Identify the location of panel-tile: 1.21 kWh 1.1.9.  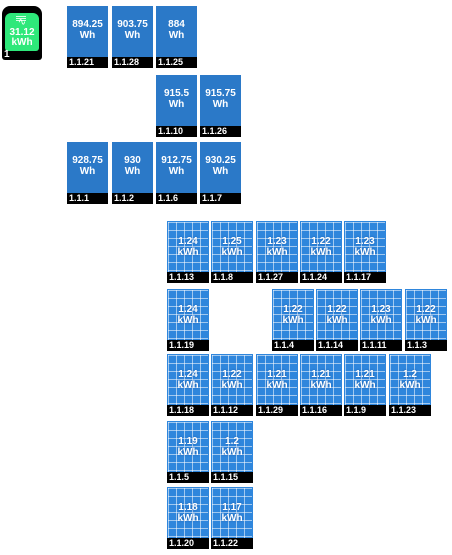
(365, 385).